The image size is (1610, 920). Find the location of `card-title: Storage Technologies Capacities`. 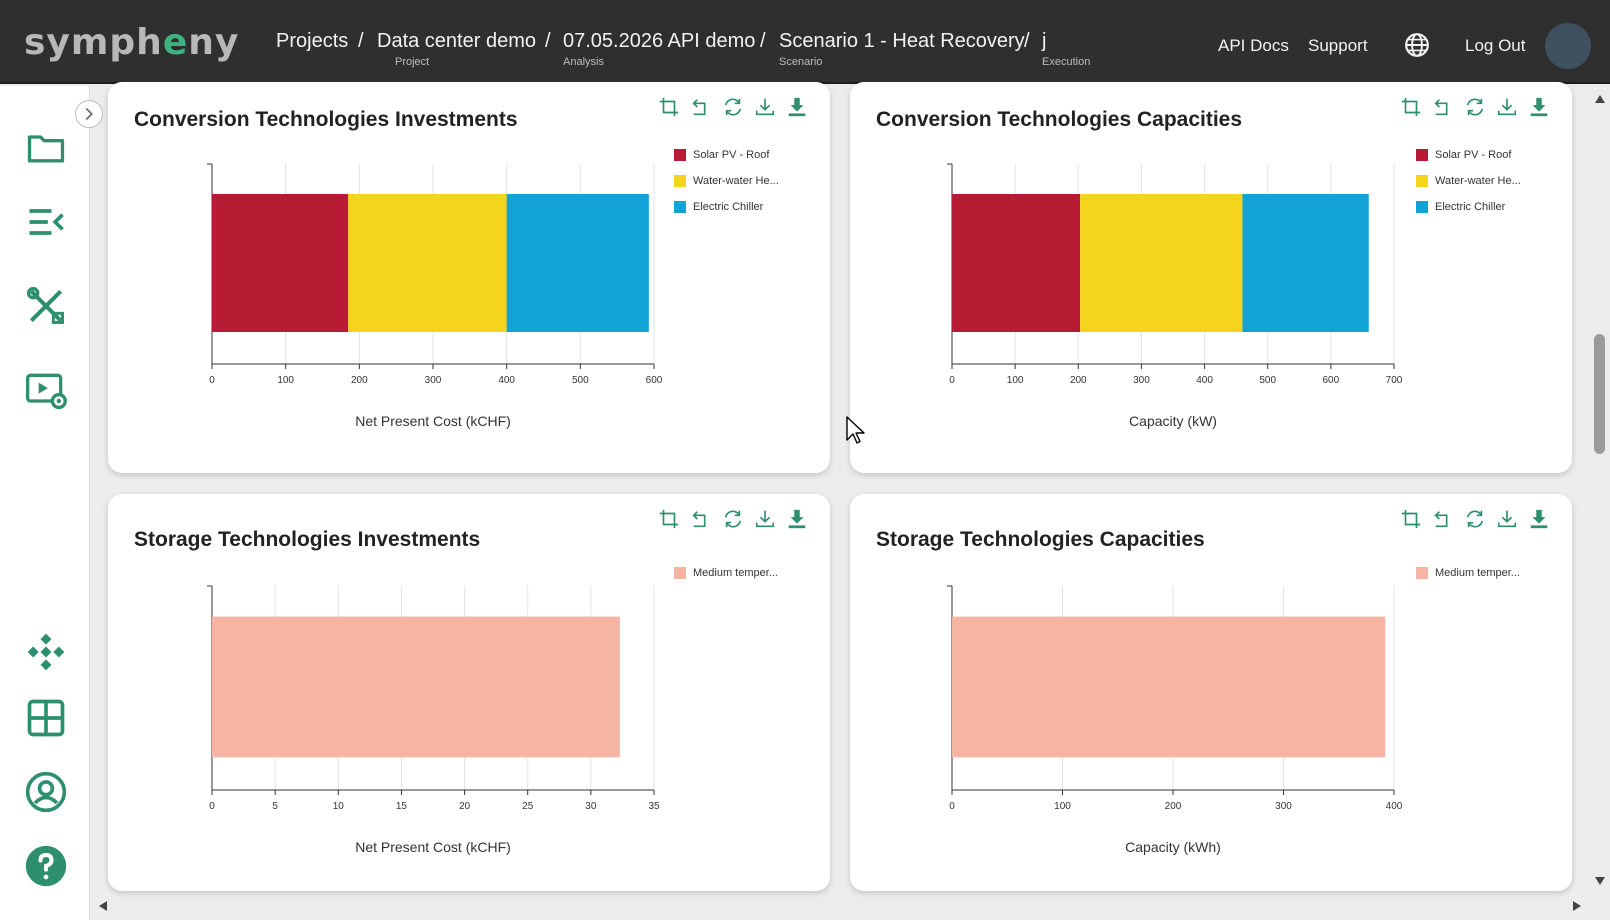

card-title: Storage Technologies Capacities is located at coordinates (1040, 539).